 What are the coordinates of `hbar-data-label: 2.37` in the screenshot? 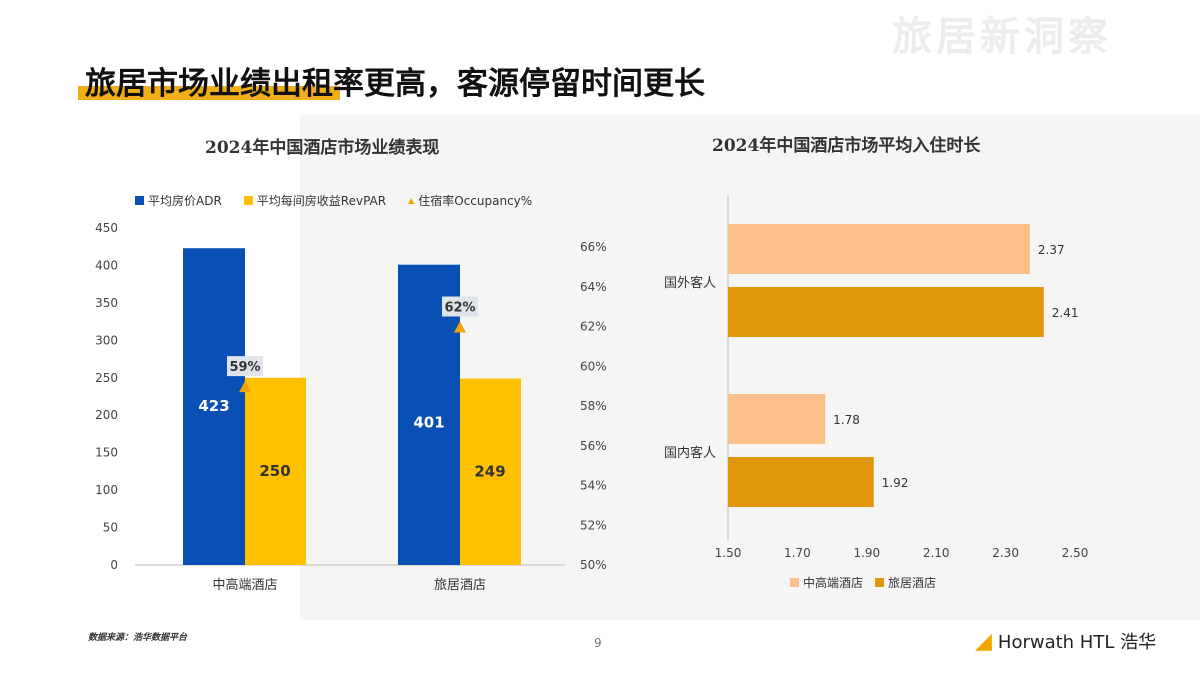 It's located at (1051, 250).